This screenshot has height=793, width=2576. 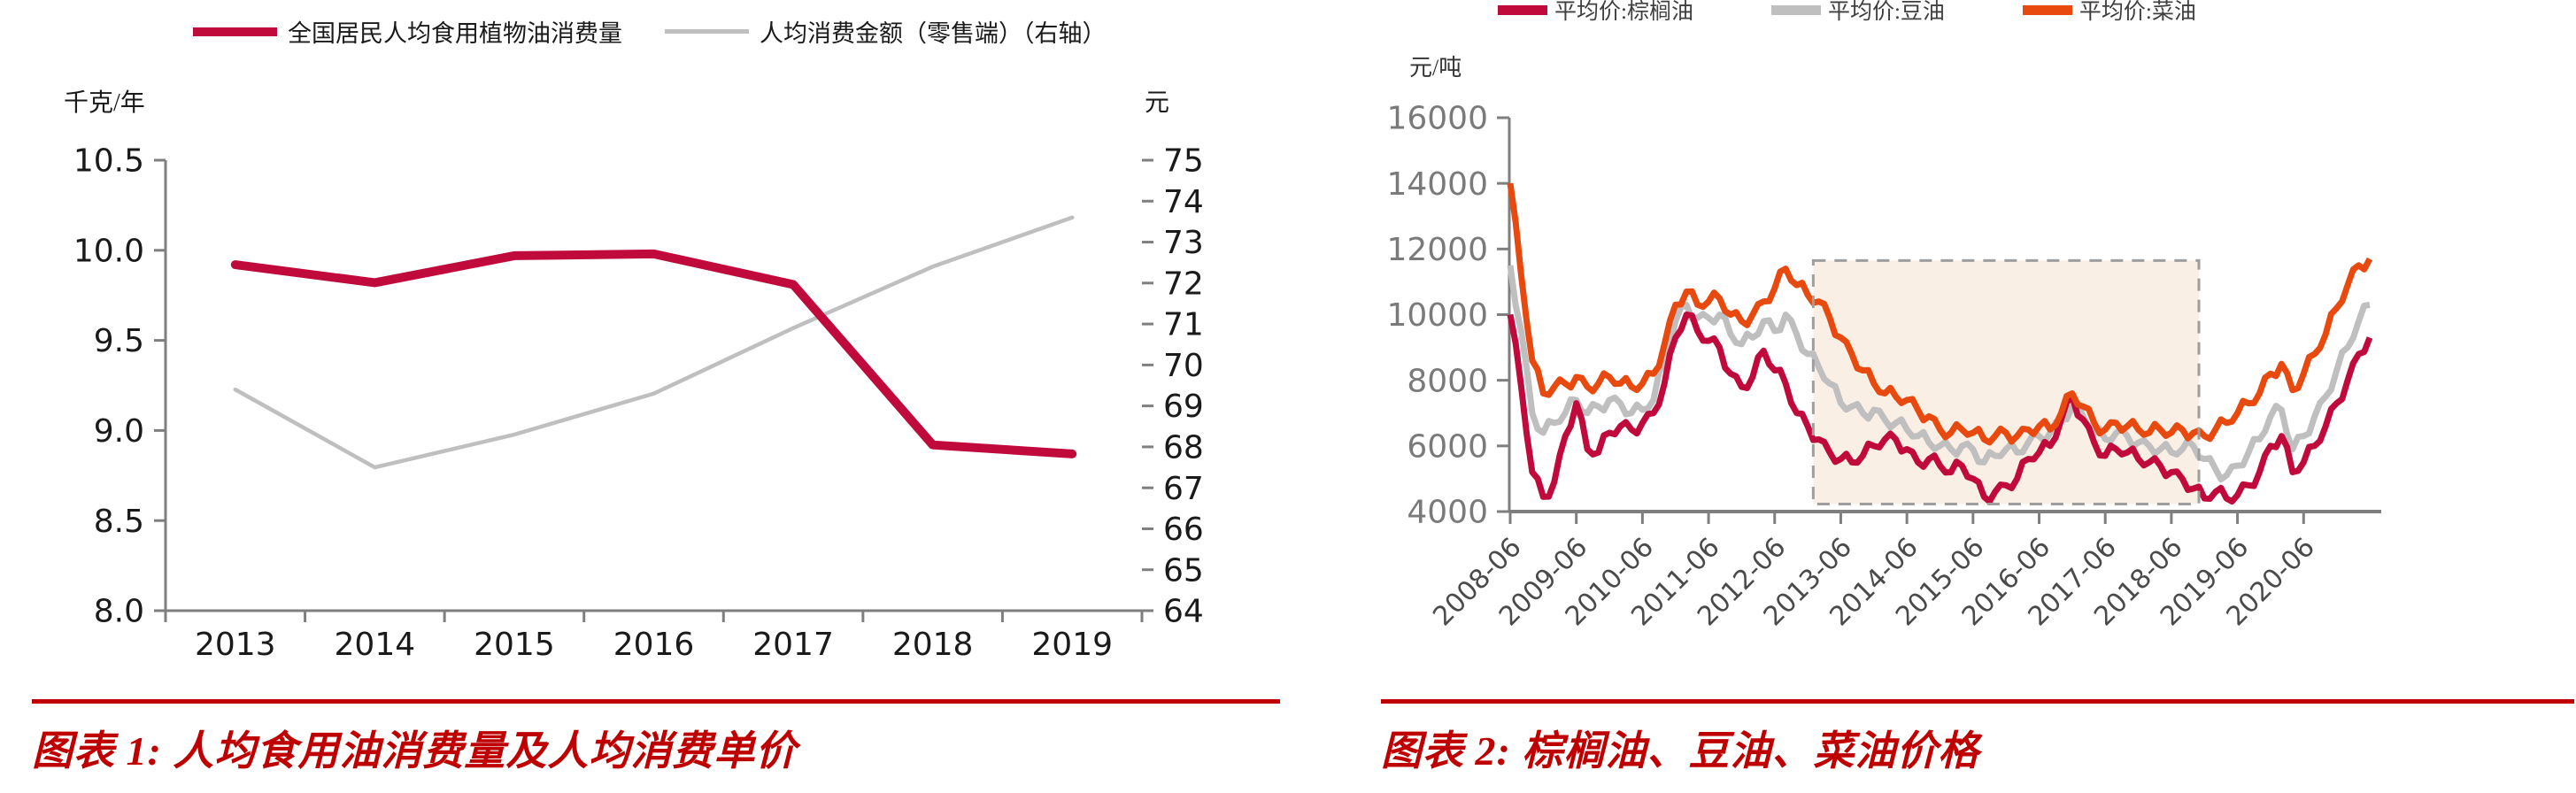 What do you see at coordinates (119, 612) in the screenshot?
I see `chart1-left-tick-label: 8.0` at bounding box center [119, 612].